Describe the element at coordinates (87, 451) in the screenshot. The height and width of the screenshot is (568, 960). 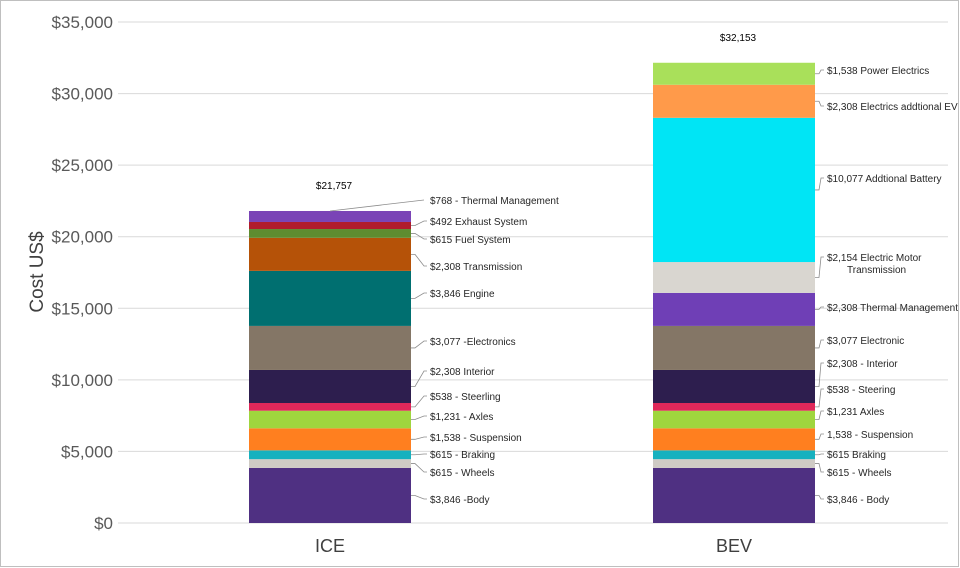
I see `y-tick-label: $5,000` at that location.